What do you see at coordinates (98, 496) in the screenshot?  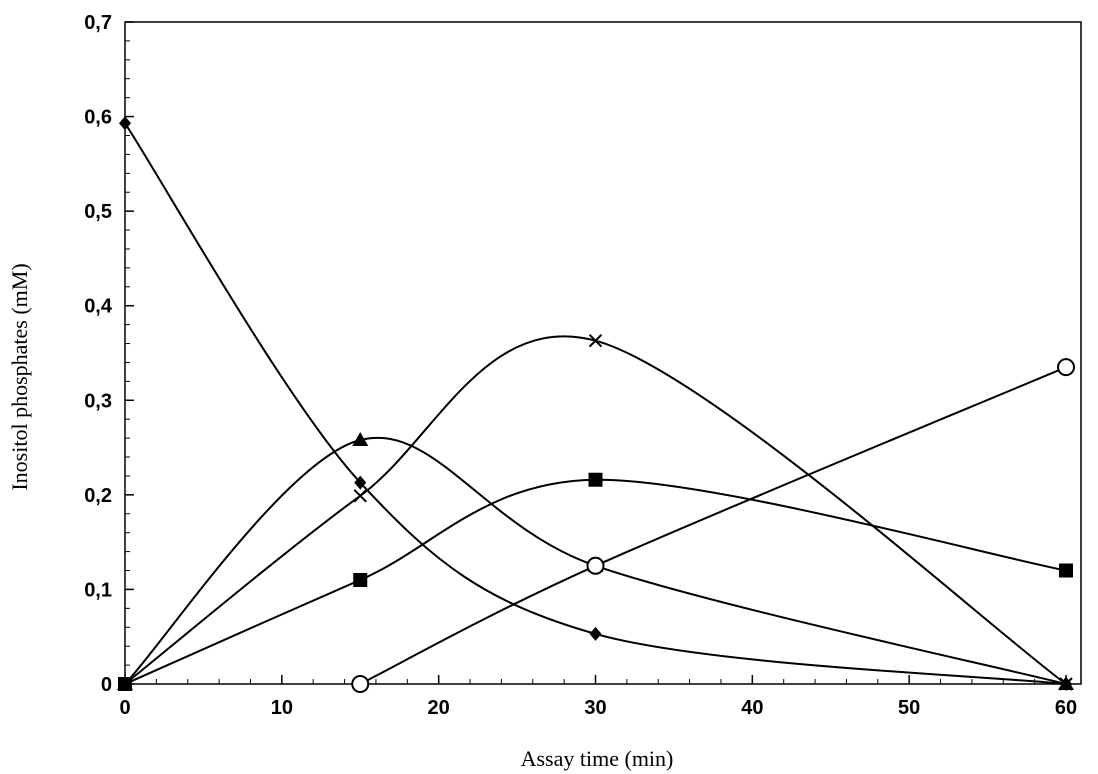 I see `y-tick-label: 0,2` at bounding box center [98, 496].